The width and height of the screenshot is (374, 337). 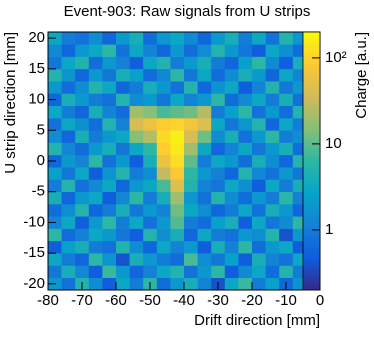 What do you see at coordinates (329, 229) in the screenshot?
I see `z-tick-label: 1` at bounding box center [329, 229].